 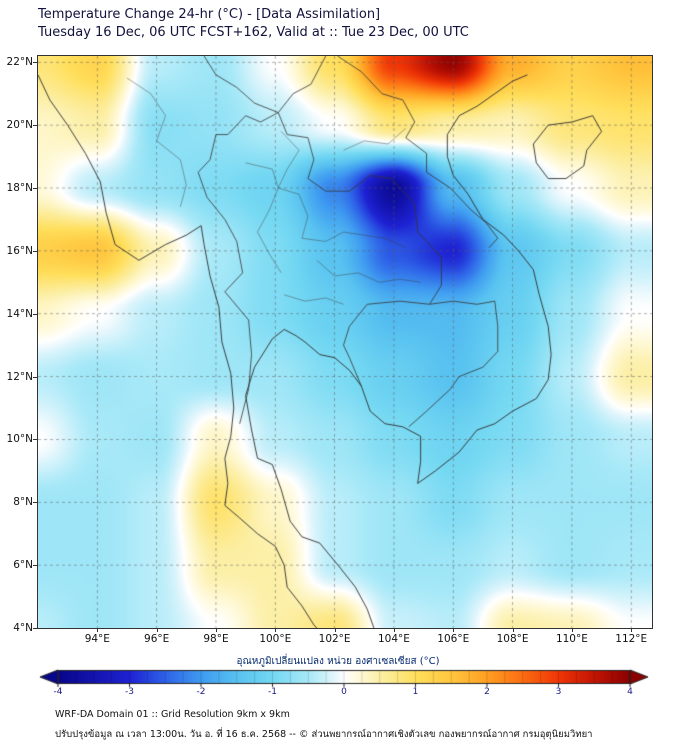 I want to click on colorbar-tick-label: -3, so click(x=129, y=692).